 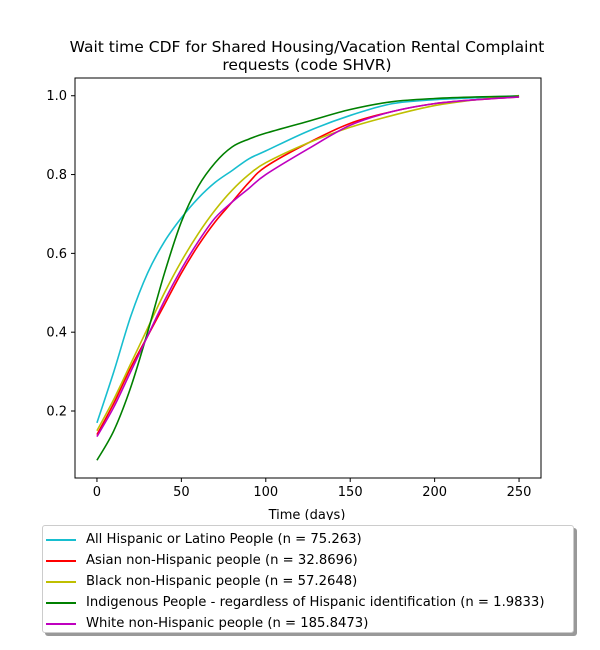 What do you see at coordinates (312, 489) in the screenshot?
I see `x-axis: 0 50 100 150 200 250` at bounding box center [312, 489].